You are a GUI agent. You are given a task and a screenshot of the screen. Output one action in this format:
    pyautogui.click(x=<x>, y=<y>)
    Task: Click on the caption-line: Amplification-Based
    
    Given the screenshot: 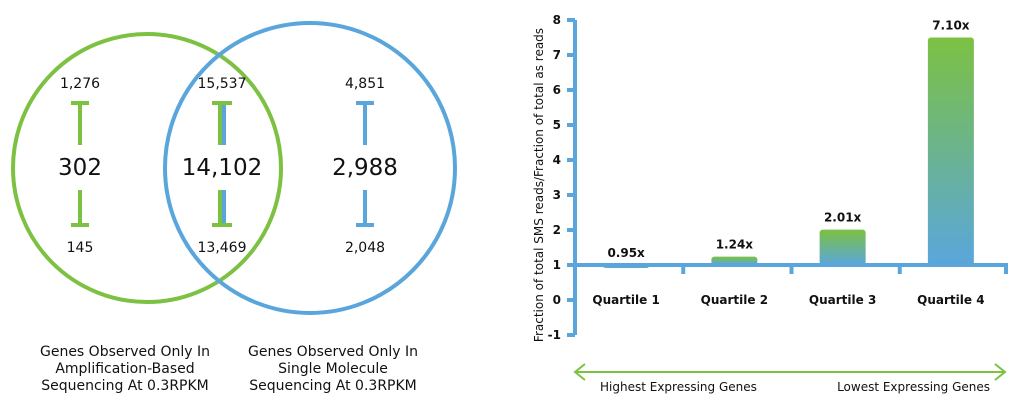 What is the action you would take?
    pyautogui.click(x=125, y=369)
    